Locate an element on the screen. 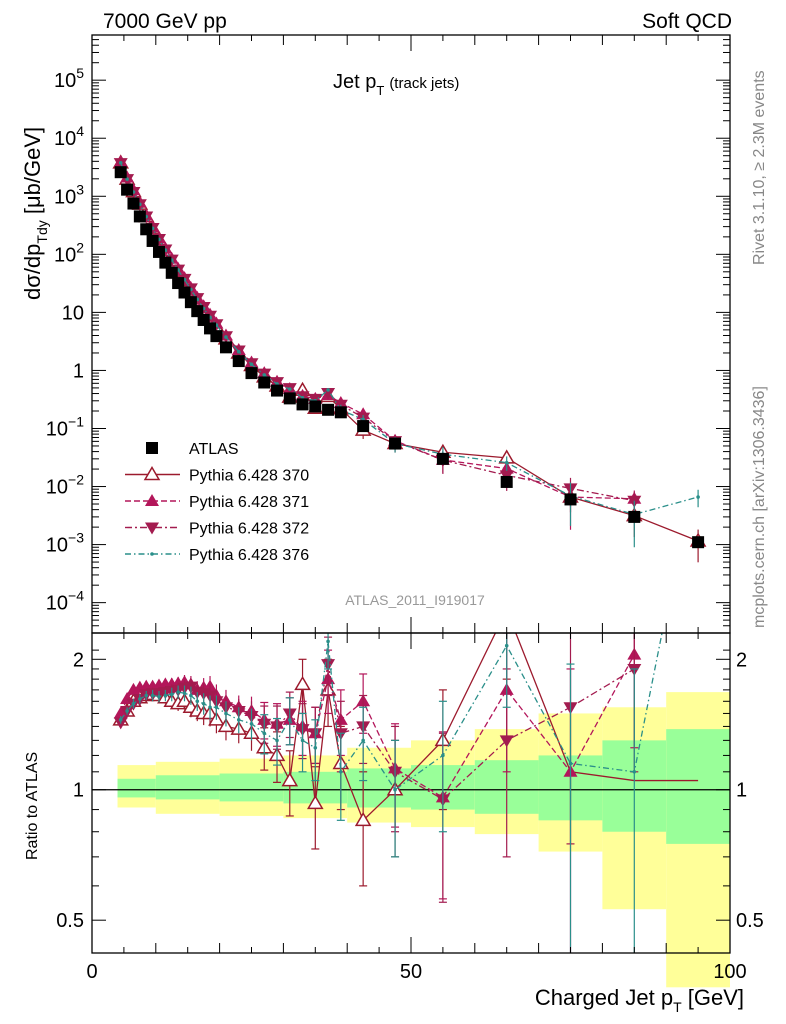 This screenshot has height=1024, width=786. y-tick-label-ratio-right: 2 is located at coordinates (741, 660).